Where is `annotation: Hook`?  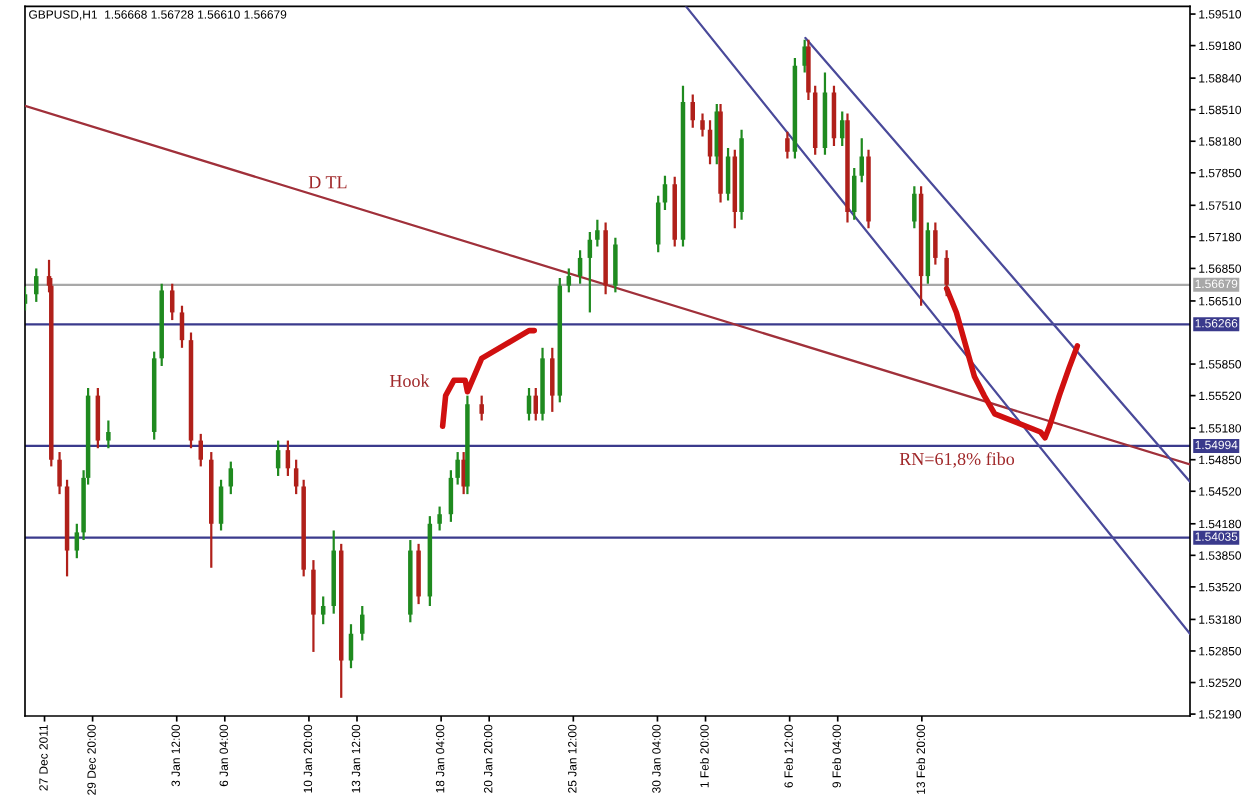
annotation: Hook is located at coordinates (409, 381).